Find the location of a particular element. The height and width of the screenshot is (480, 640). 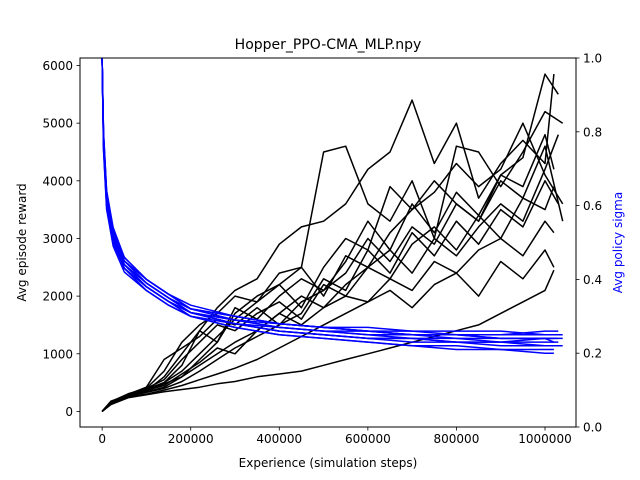

y-right-tick-label: 0.6 is located at coordinates (592, 206).